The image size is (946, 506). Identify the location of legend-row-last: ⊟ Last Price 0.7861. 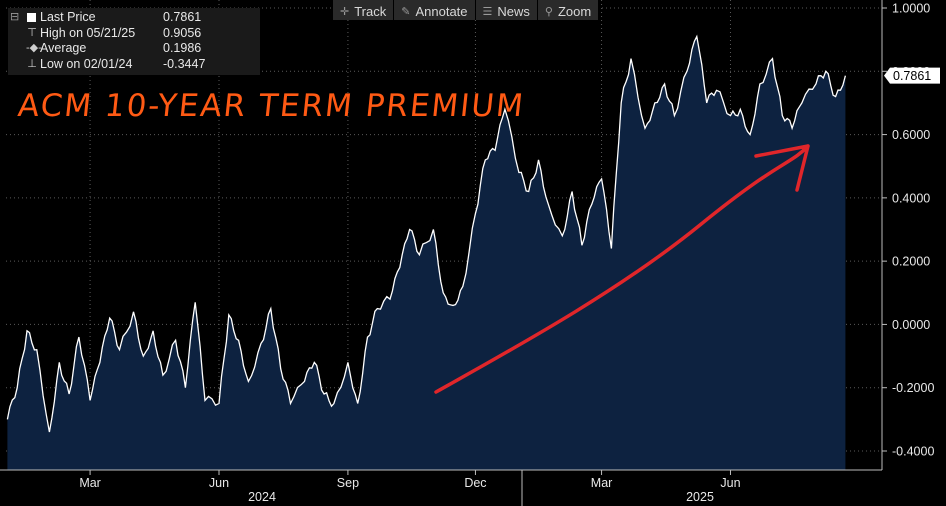
(134, 18).